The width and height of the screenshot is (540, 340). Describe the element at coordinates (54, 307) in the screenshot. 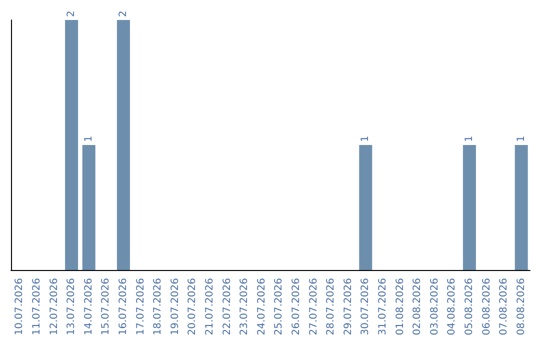

I see `x-tick-label: 12.07.2026` at that location.